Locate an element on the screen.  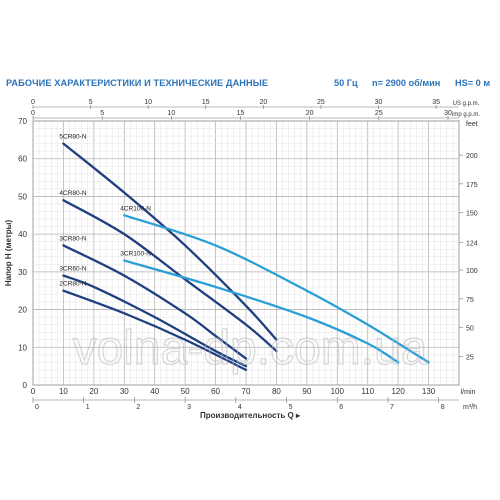
us-gpm-tick-label: 0 is located at coordinates (33, 102).